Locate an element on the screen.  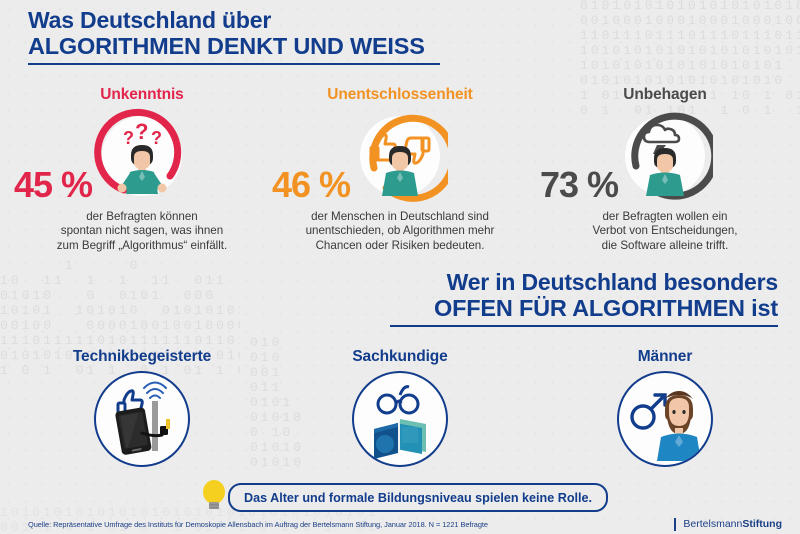
stat-block-unkenntnis: Unkenntnis ? ? ? is located at coordinates (142, 169).